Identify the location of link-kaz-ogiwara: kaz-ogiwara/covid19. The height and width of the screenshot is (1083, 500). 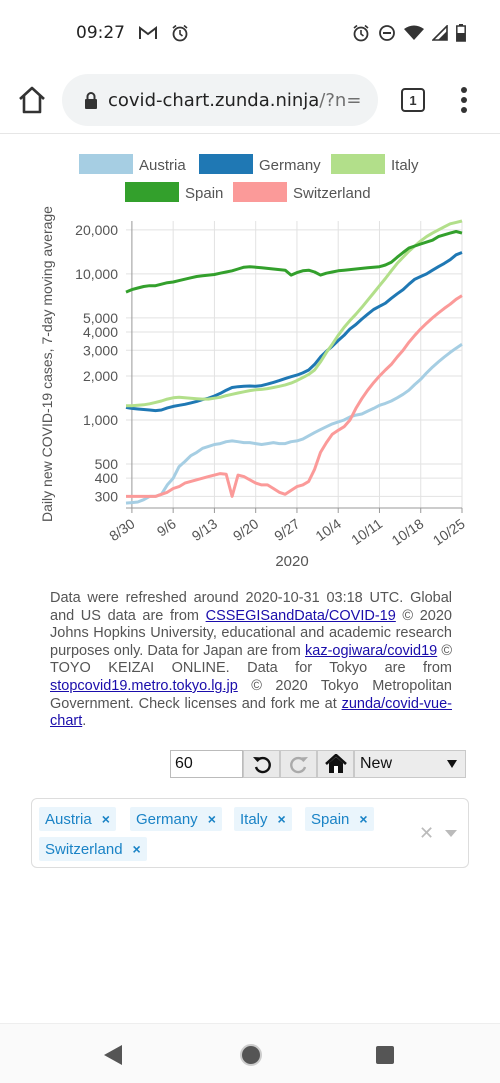
(371, 650).